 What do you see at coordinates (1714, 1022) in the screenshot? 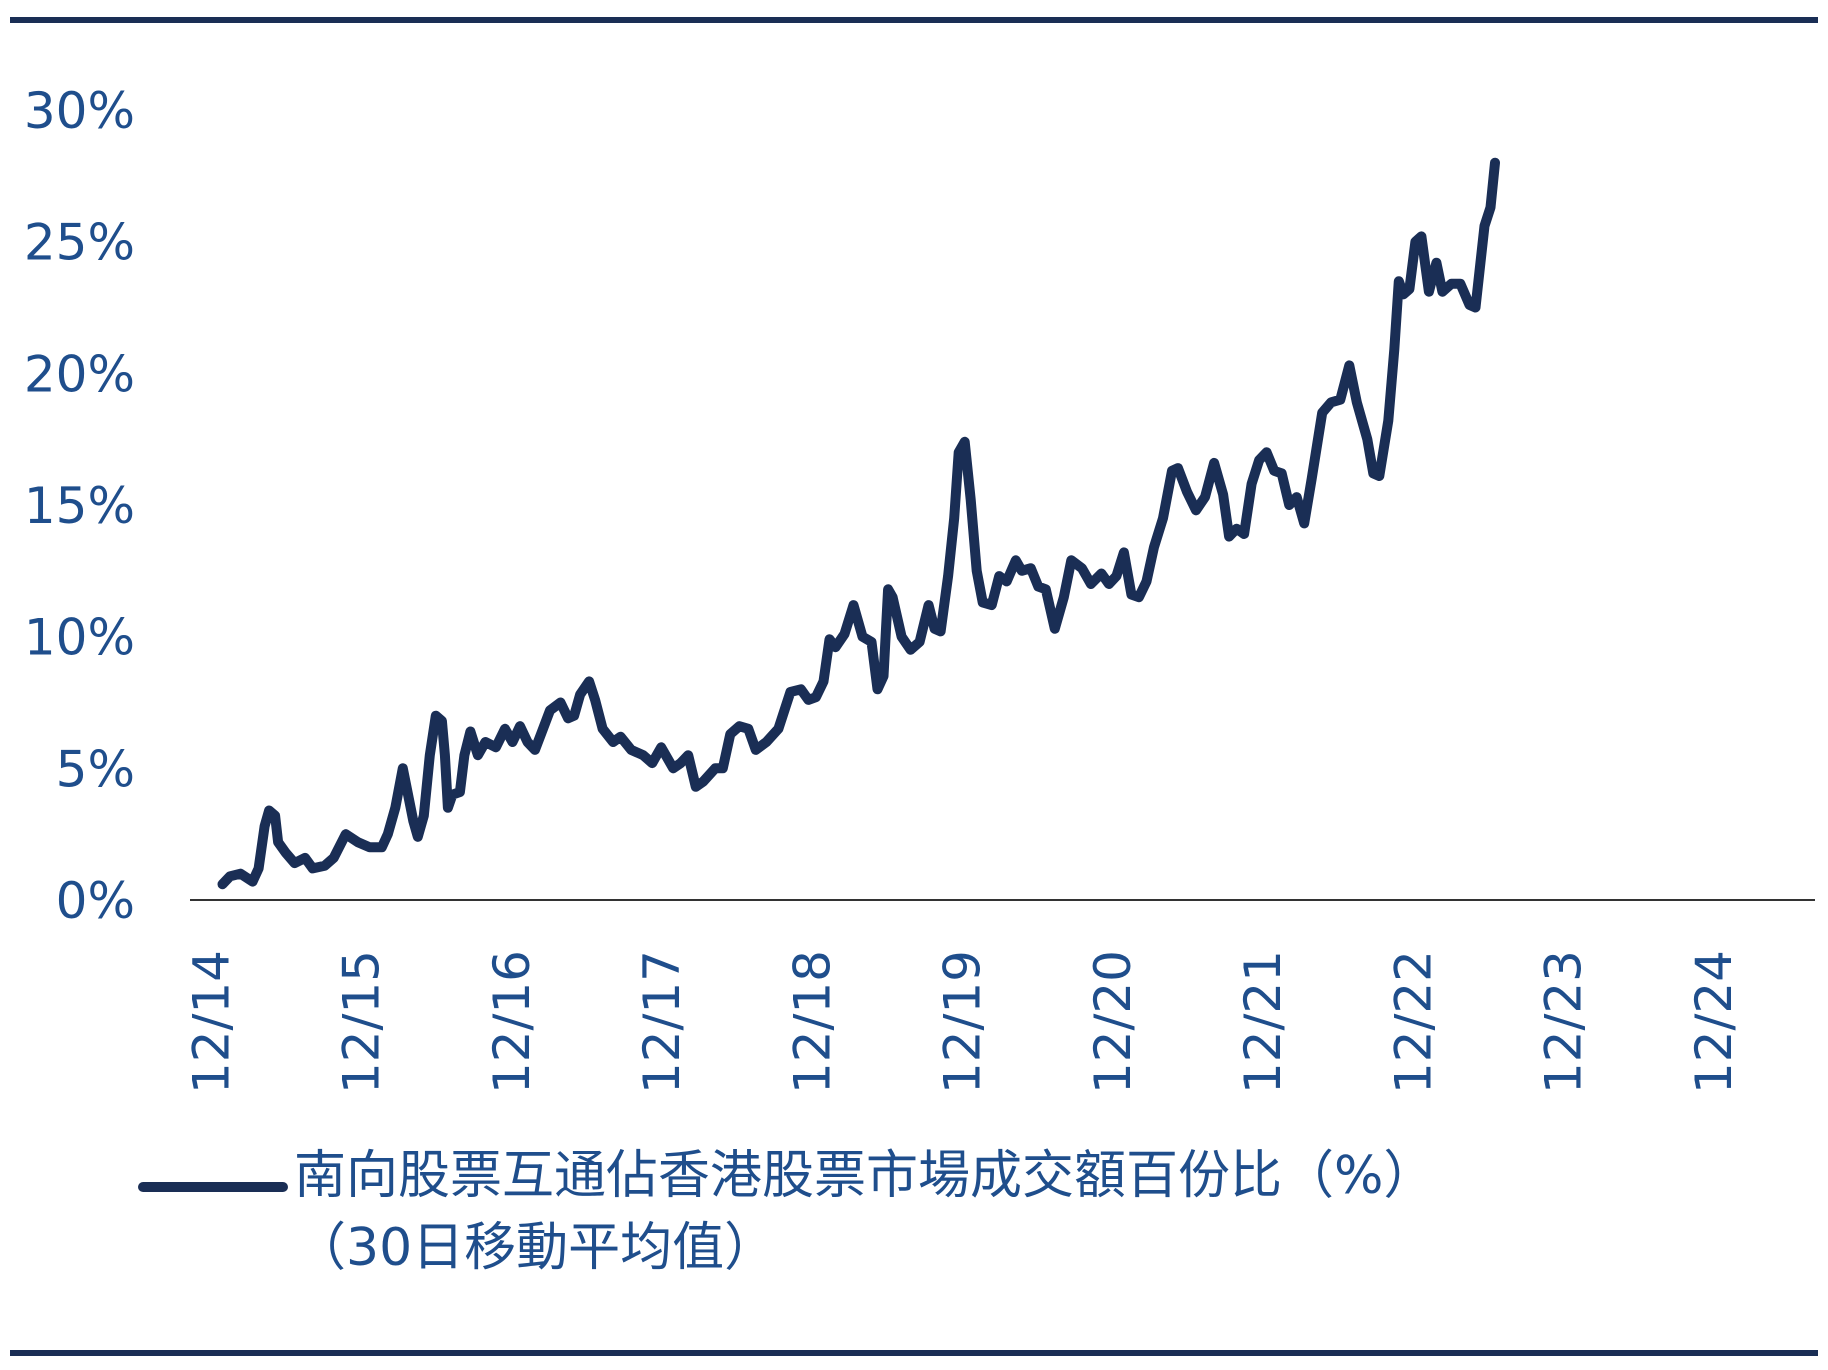
I see `x-tick-label: 12/24` at bounding box center [1714, 1022].